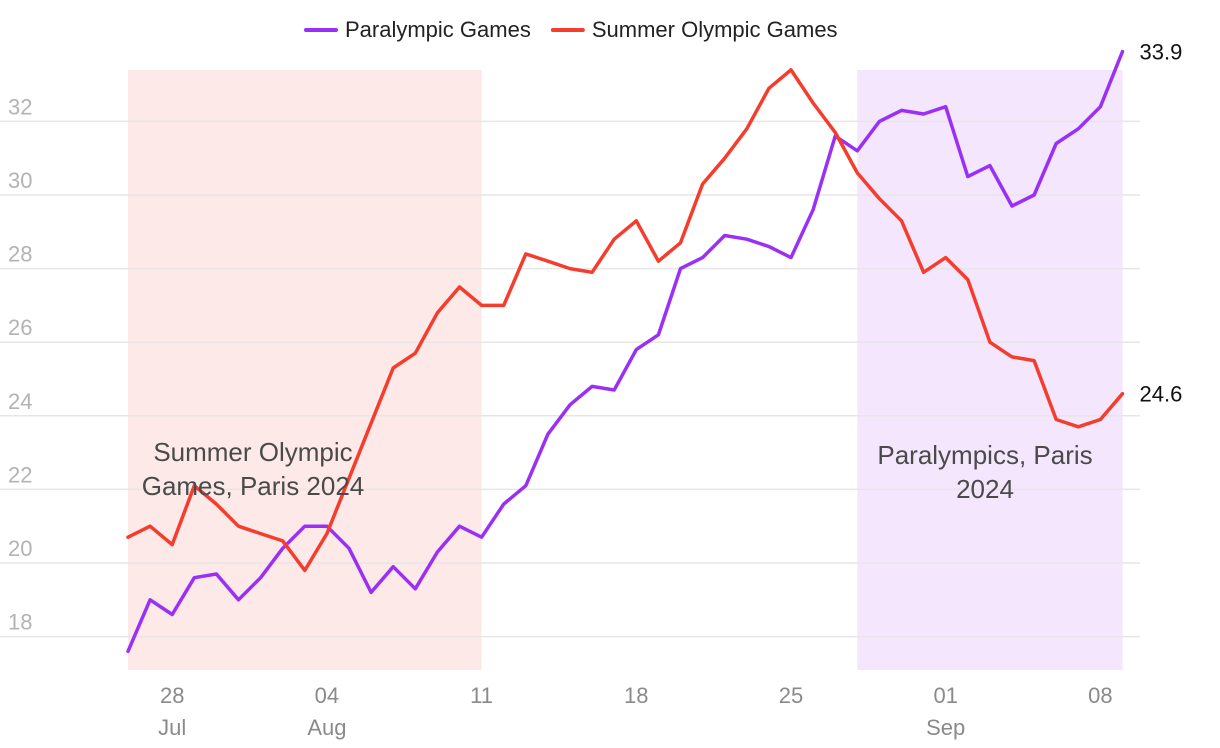 This screenshot has width=1220, height=748. What do you see at coordinates (326, 727) in the screenshot?
I see `x-tick-month-label: Aug` at bounding box center [326, 727].